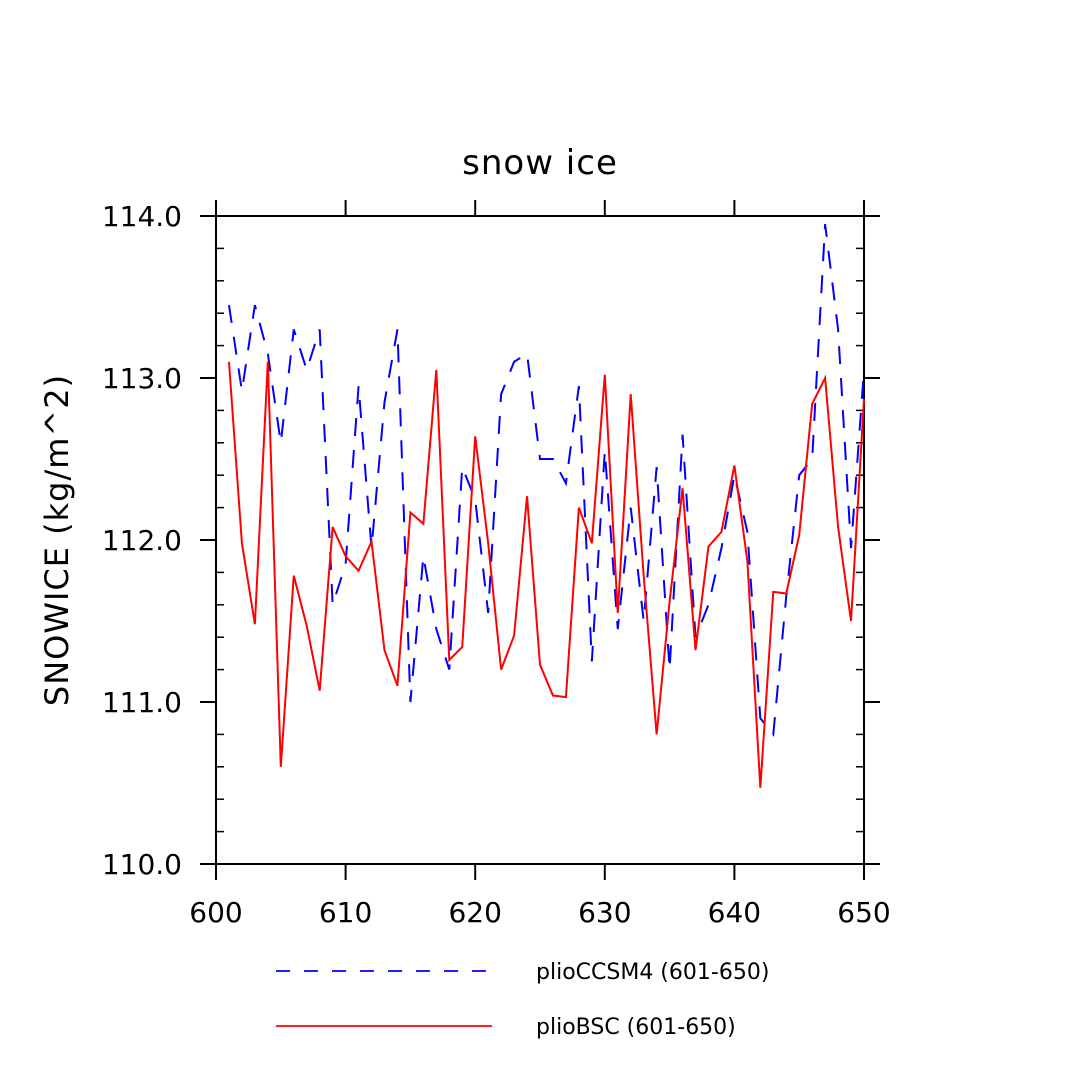 Image resolution: width=1080 pixels, height=1080 pixels. I want to click on legend-label-2: plioBSC (601-650), so click(636, 1027).